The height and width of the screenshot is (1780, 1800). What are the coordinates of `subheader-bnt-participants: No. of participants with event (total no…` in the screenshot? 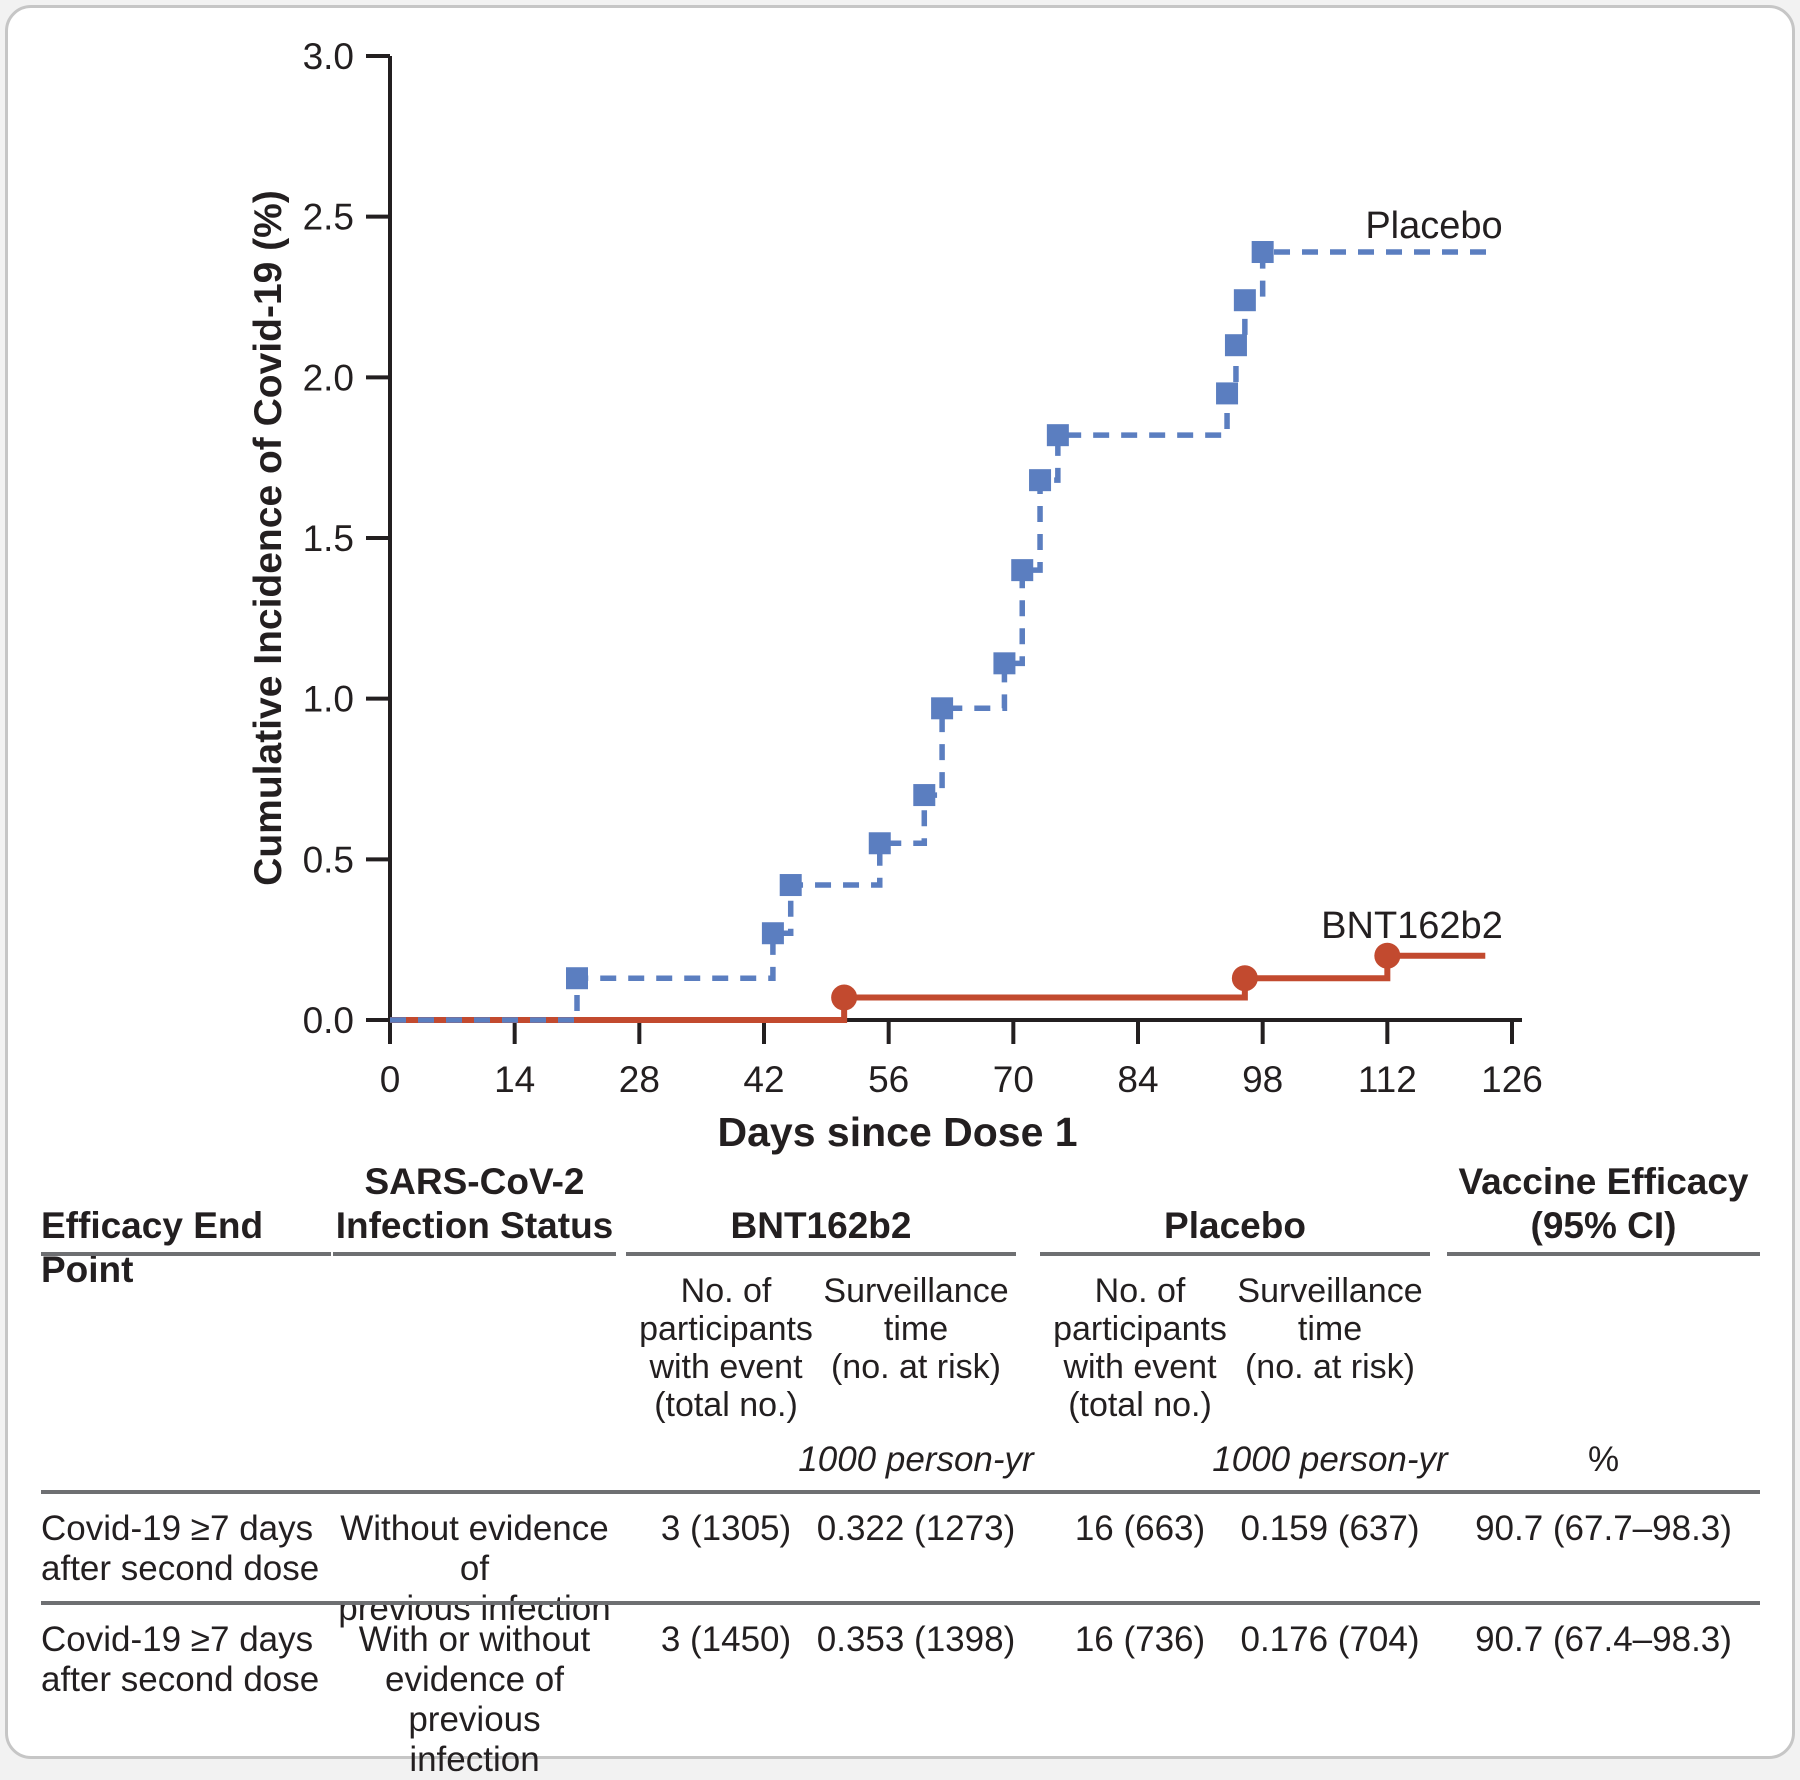 It's located at (726, 1348).